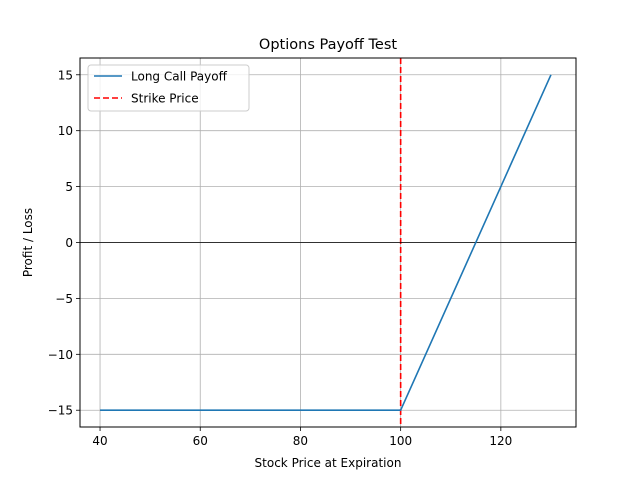 The image size is (640, 480). Describe the element at coordinates (69, 243) in the screenshot. I see `y-tick-label: 0` at that location.